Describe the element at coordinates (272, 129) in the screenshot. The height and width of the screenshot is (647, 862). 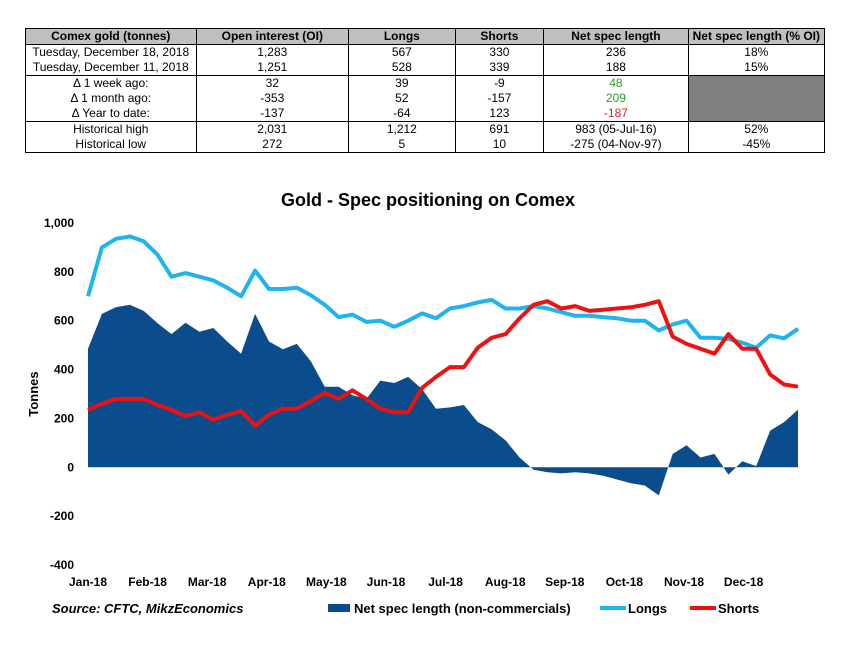
I see `table-cell: 2,031` at that location.